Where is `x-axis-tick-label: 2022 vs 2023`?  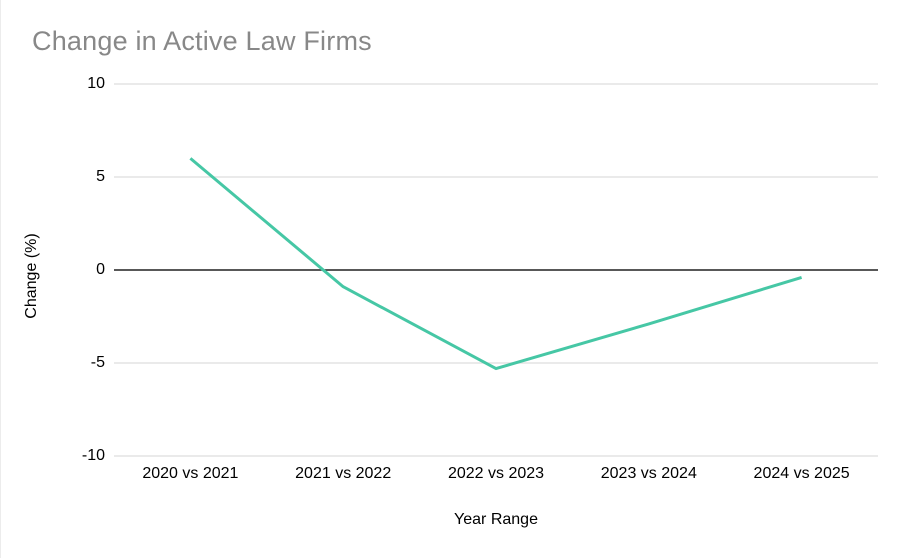 x-axis-tick-label: 2022 vs 2023 is located at coordinates (496, 473).